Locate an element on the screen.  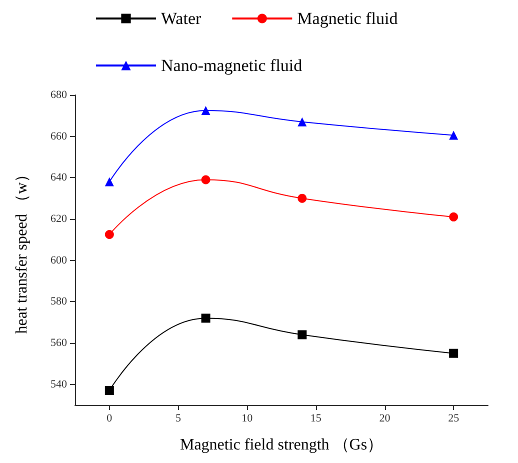
y-tick-label: 680 is located at coordinates (59, 95).